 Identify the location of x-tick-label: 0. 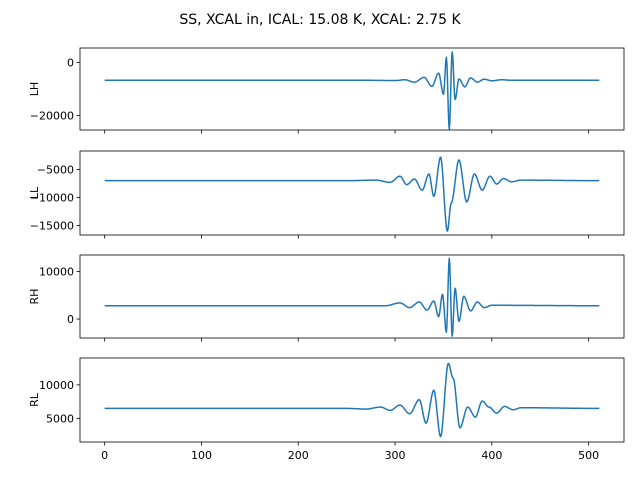
(104, 455).